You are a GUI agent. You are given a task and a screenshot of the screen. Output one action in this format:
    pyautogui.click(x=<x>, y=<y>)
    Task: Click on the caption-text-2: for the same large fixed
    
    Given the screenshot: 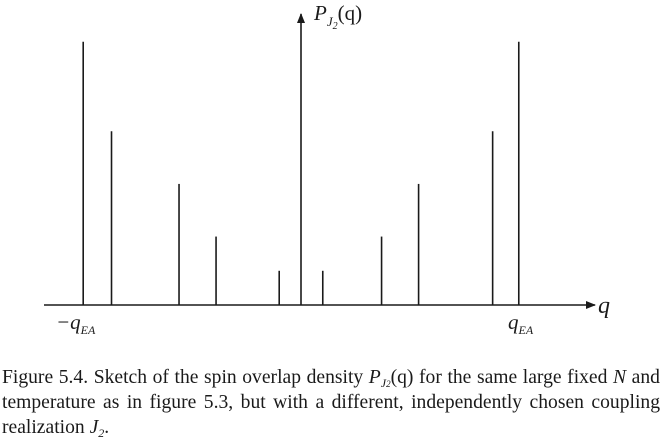 What is the action you would take?
    pyautogui.click(x=513, y=377)
    